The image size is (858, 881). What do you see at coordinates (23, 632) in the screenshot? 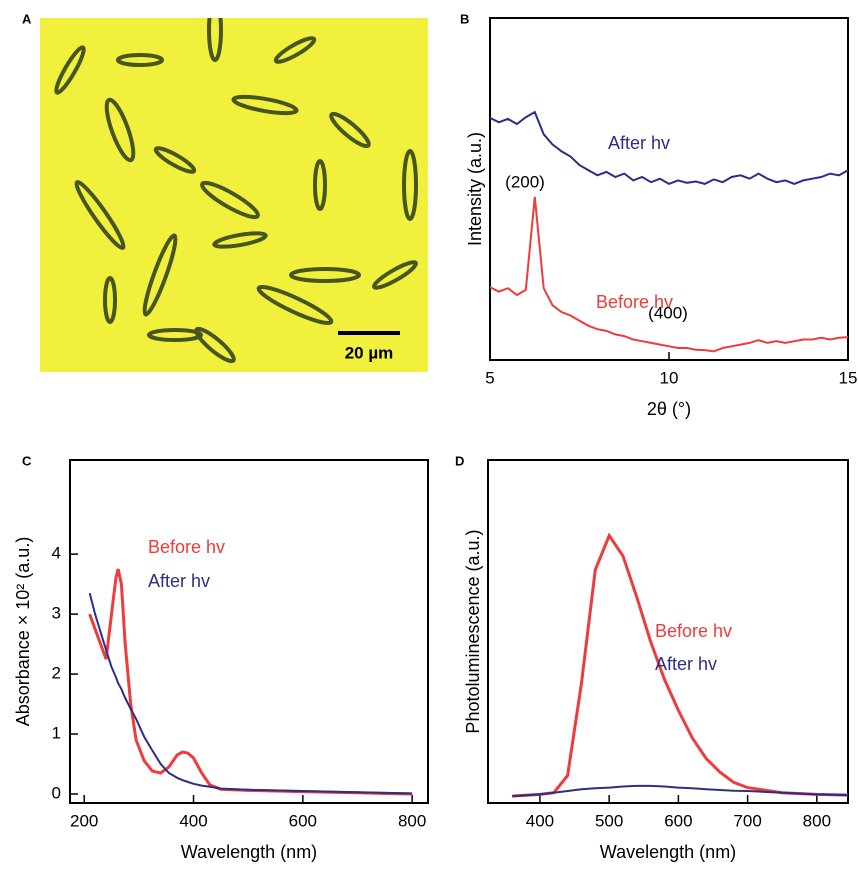
I see `y-axis-label: Absorbance × 10² (a.u.)` at bounding box center [23, 632].